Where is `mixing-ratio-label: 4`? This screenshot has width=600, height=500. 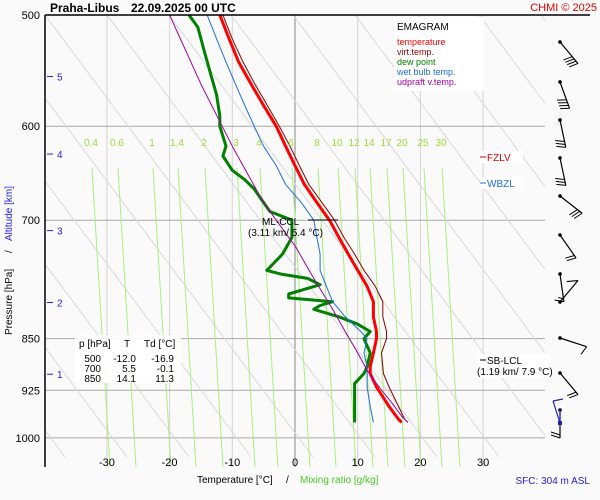 mixing-ratio-label: 4 is located at coordinates (259, 143).